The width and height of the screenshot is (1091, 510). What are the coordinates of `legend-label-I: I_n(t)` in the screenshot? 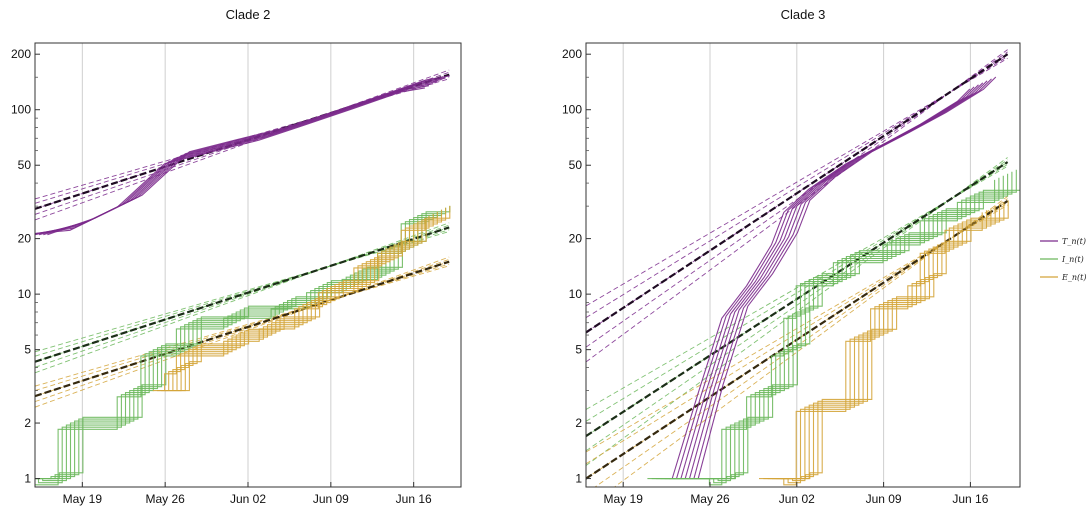 It's located at (1072, 259).